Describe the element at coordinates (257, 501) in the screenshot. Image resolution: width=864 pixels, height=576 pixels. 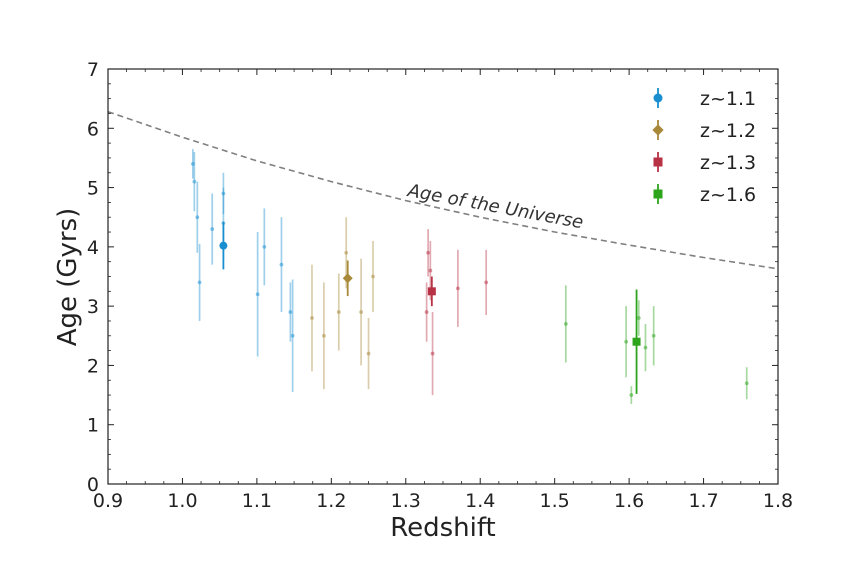
I see `x-tick-label: 1.1` at that location.